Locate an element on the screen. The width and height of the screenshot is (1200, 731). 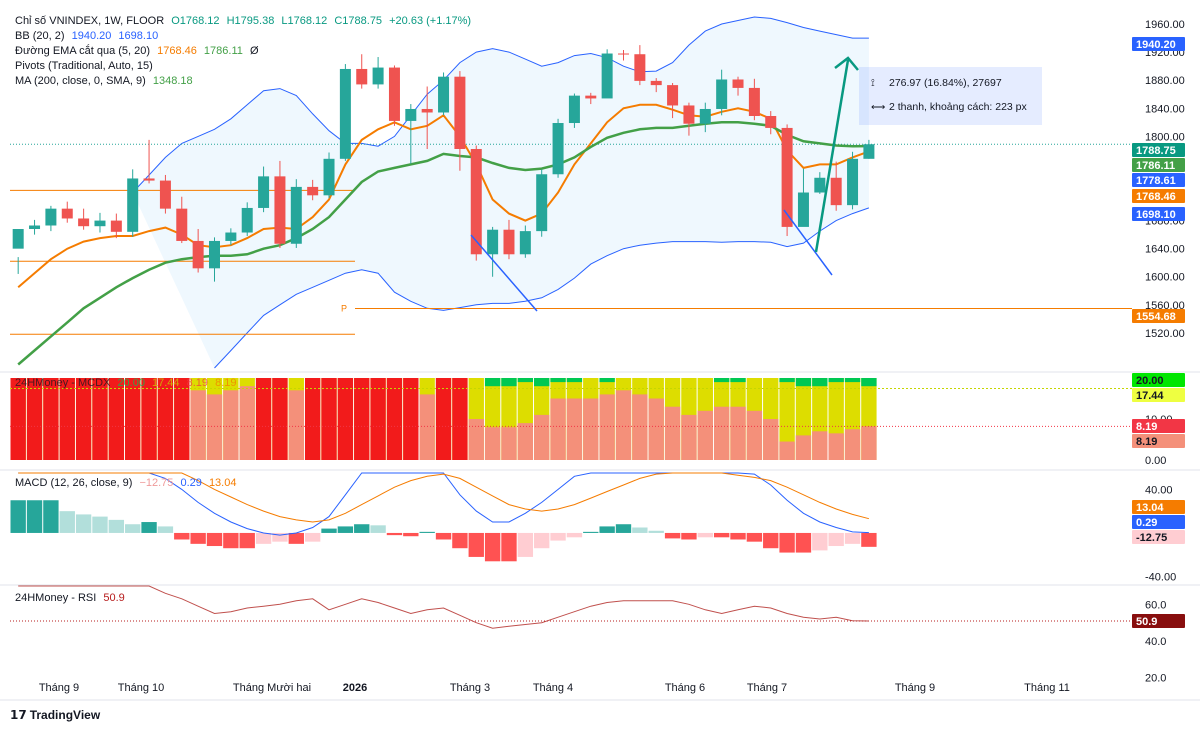
tv-logo-icon: 𝟭𝟳 is located at coordinates (18, 715).